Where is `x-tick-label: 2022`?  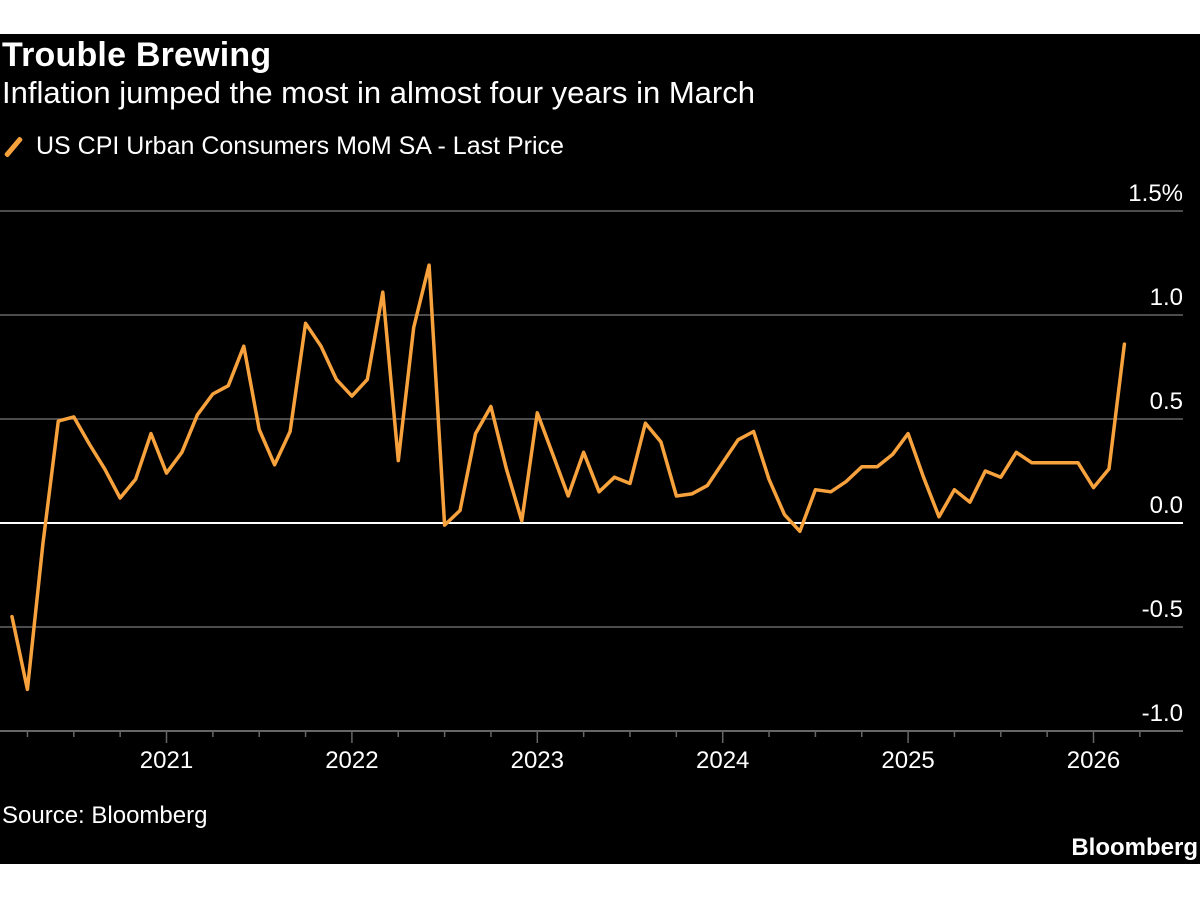 x-tick-label: 2022 is located at coordinates (351, 760).